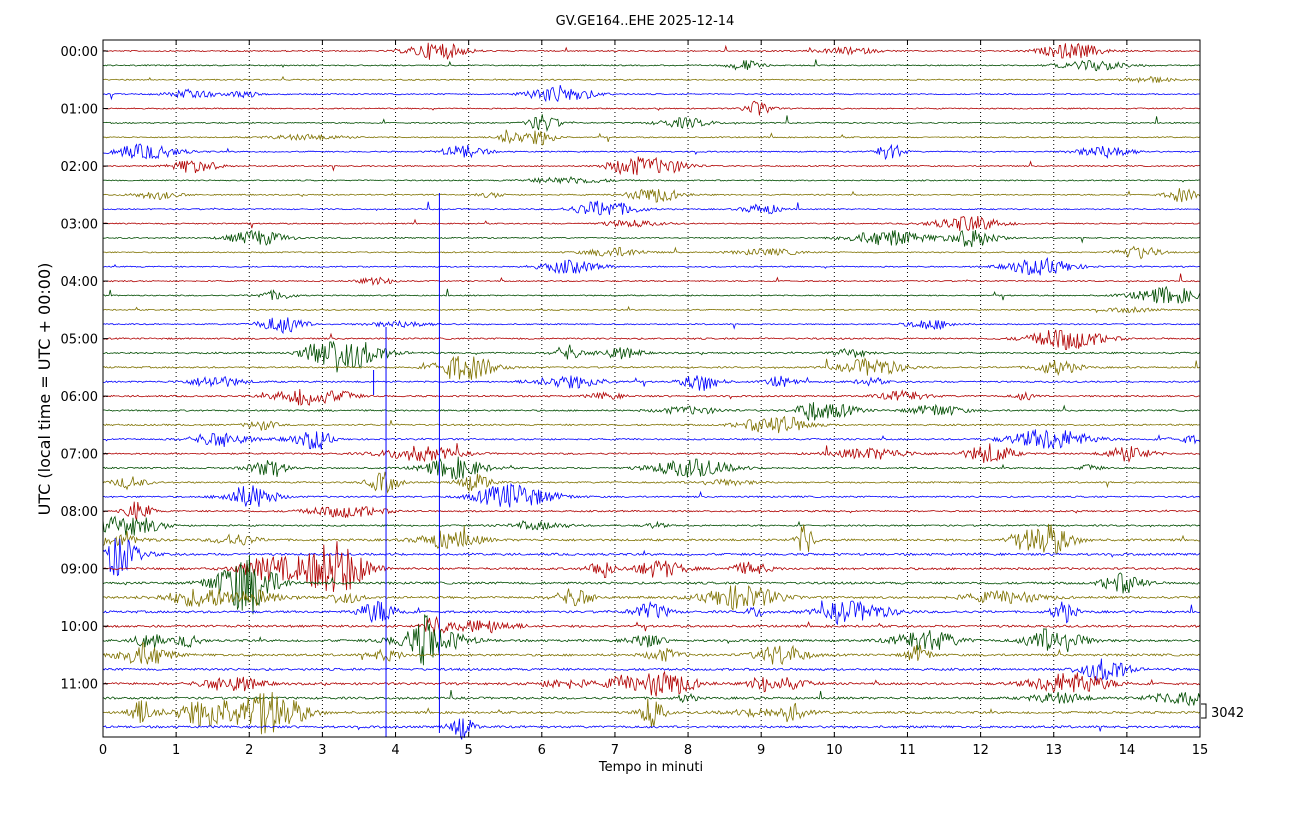 Image resolution: width=1290 pixels, height=819 pixels. I want to click on x-tick-label: 9, so click(761, 750).